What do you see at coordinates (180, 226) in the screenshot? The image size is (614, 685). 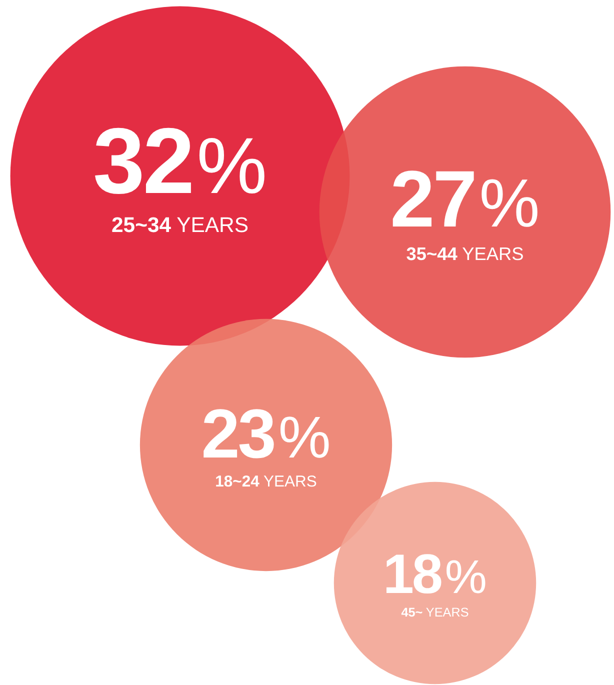 I see `category-label: 25~34 YEARS` at bounding box center [180, 226].